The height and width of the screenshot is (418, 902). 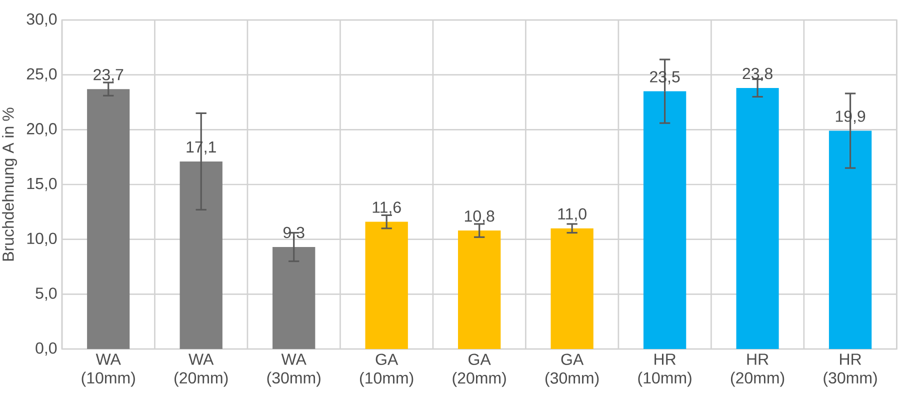 I want to click on data-label: 11,0, so click(x=572, y=215).